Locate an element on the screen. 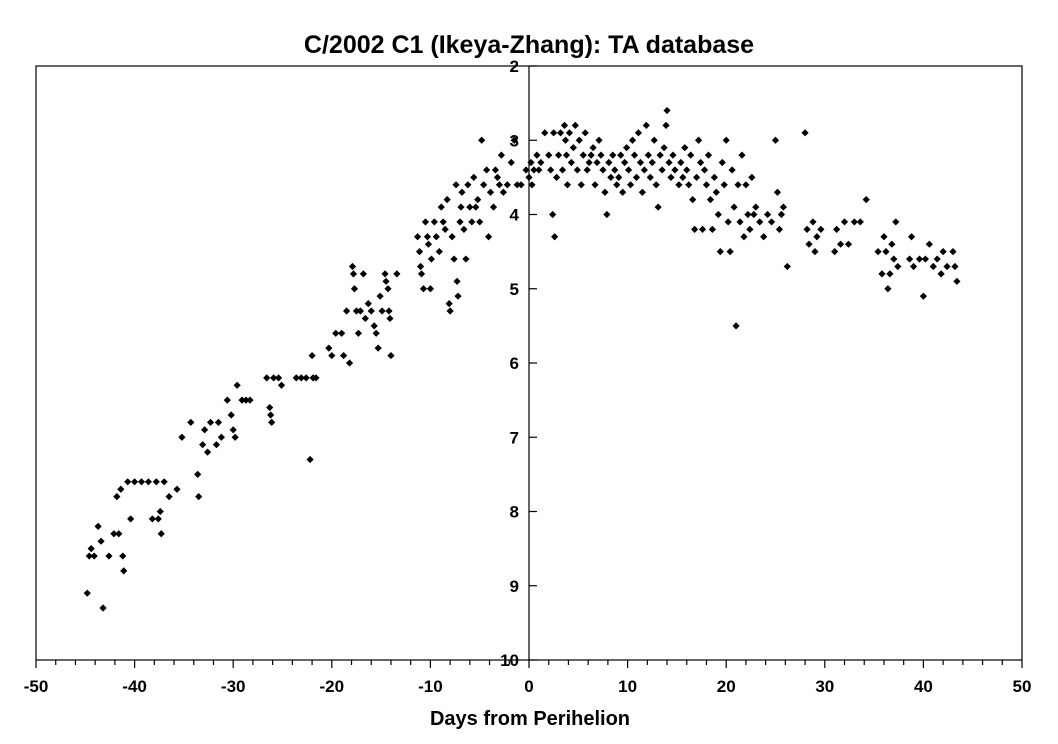 This screenshot has width=1058, height=744. x-tick-label: -40 is located at coordinates (134, 686).